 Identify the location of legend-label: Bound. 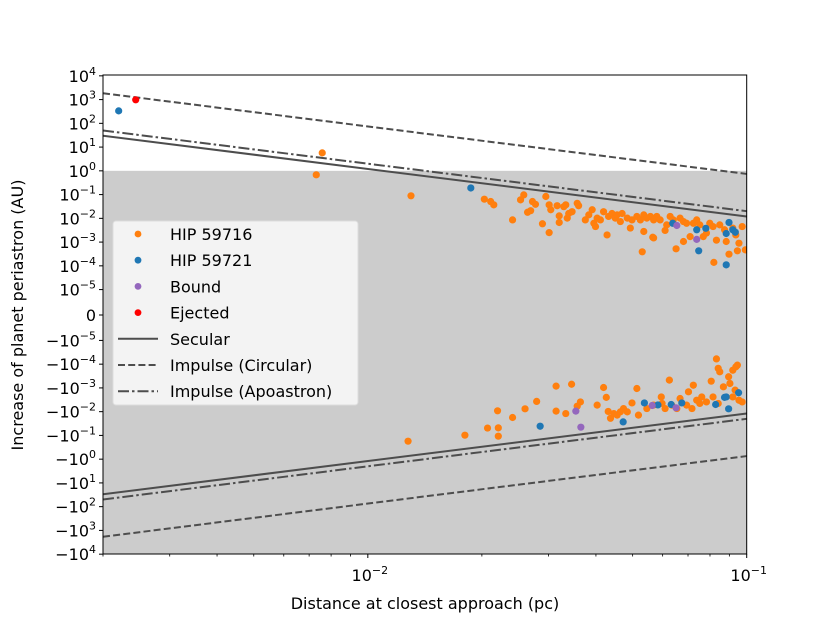
(195, 286).